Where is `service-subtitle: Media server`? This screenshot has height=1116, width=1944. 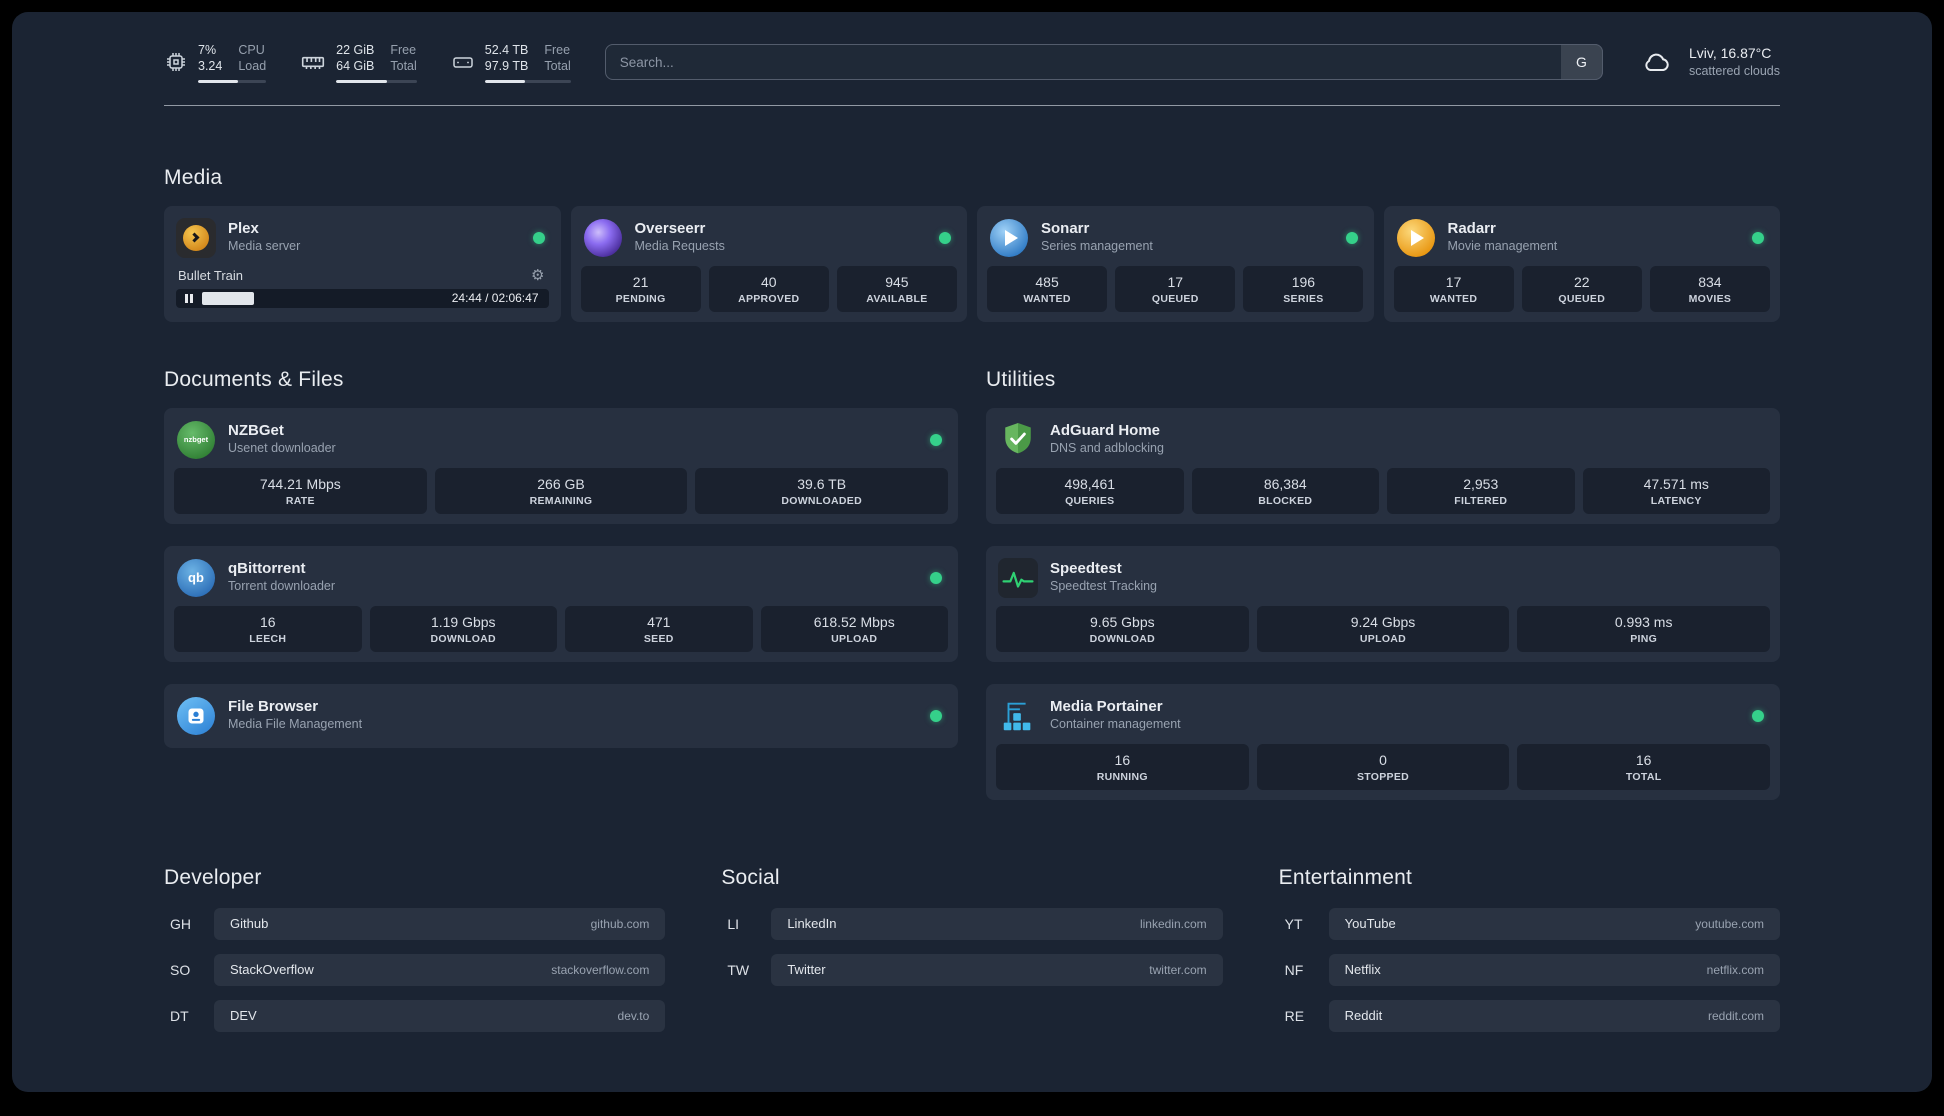 service-subtitle: Media server is located at coordinates (264, 246).